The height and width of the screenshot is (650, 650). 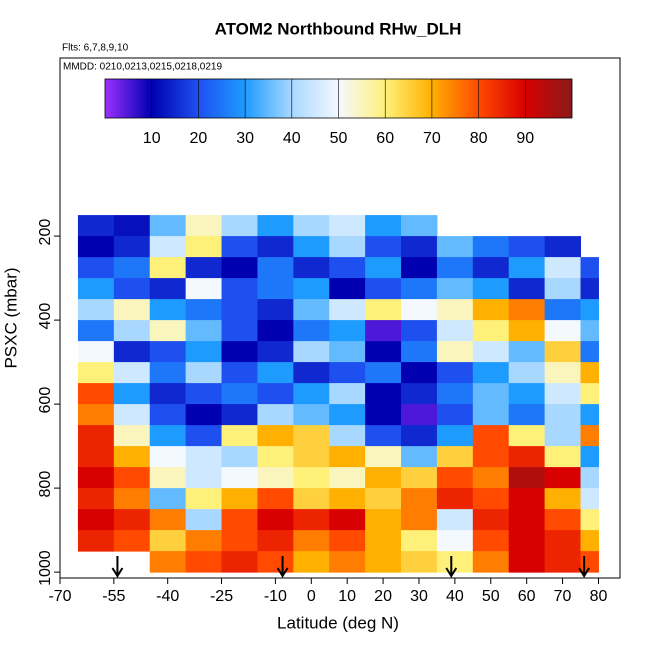 What do you see at coordinates (45, 568) in the screenshot?
I see `y-tick-label: 1000` at bounding box center [45, 568].